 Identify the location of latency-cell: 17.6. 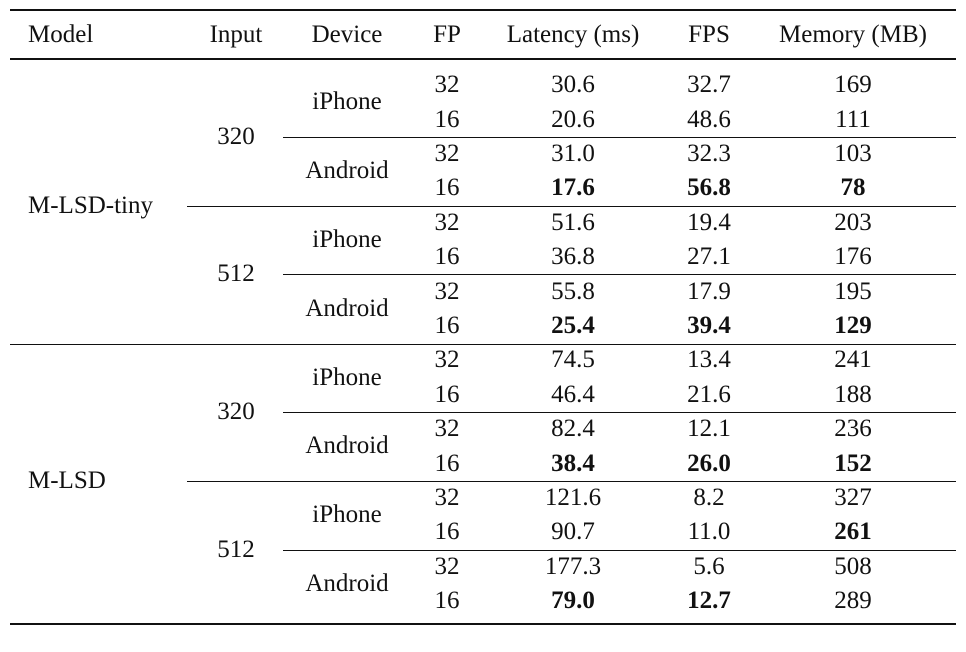
(573, 188).